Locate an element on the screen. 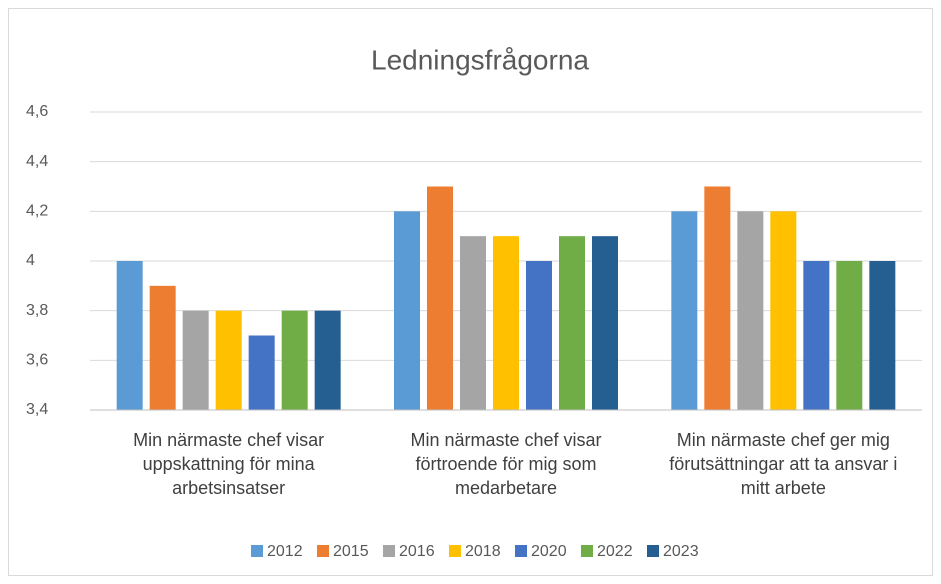  y-tick-label: 3,8 is located at coordinates (37, 310).